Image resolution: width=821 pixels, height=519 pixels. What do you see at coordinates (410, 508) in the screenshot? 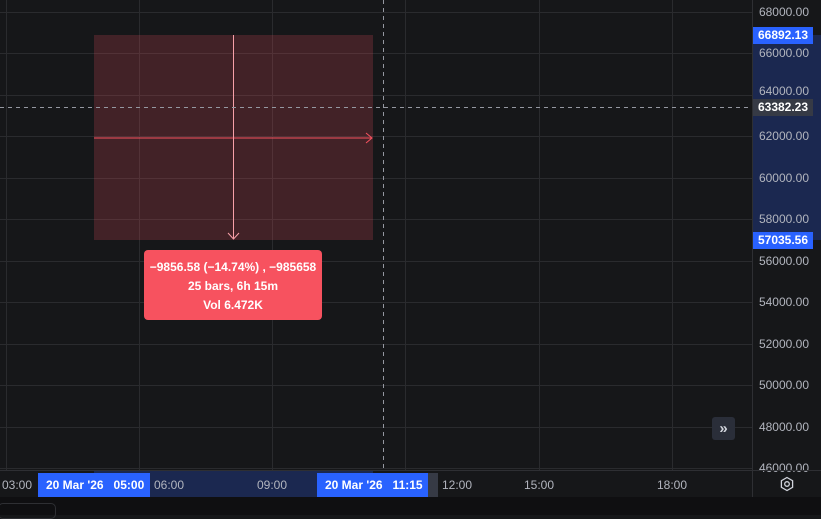
I see `bottom-panel` at bounding box center [410, 508].